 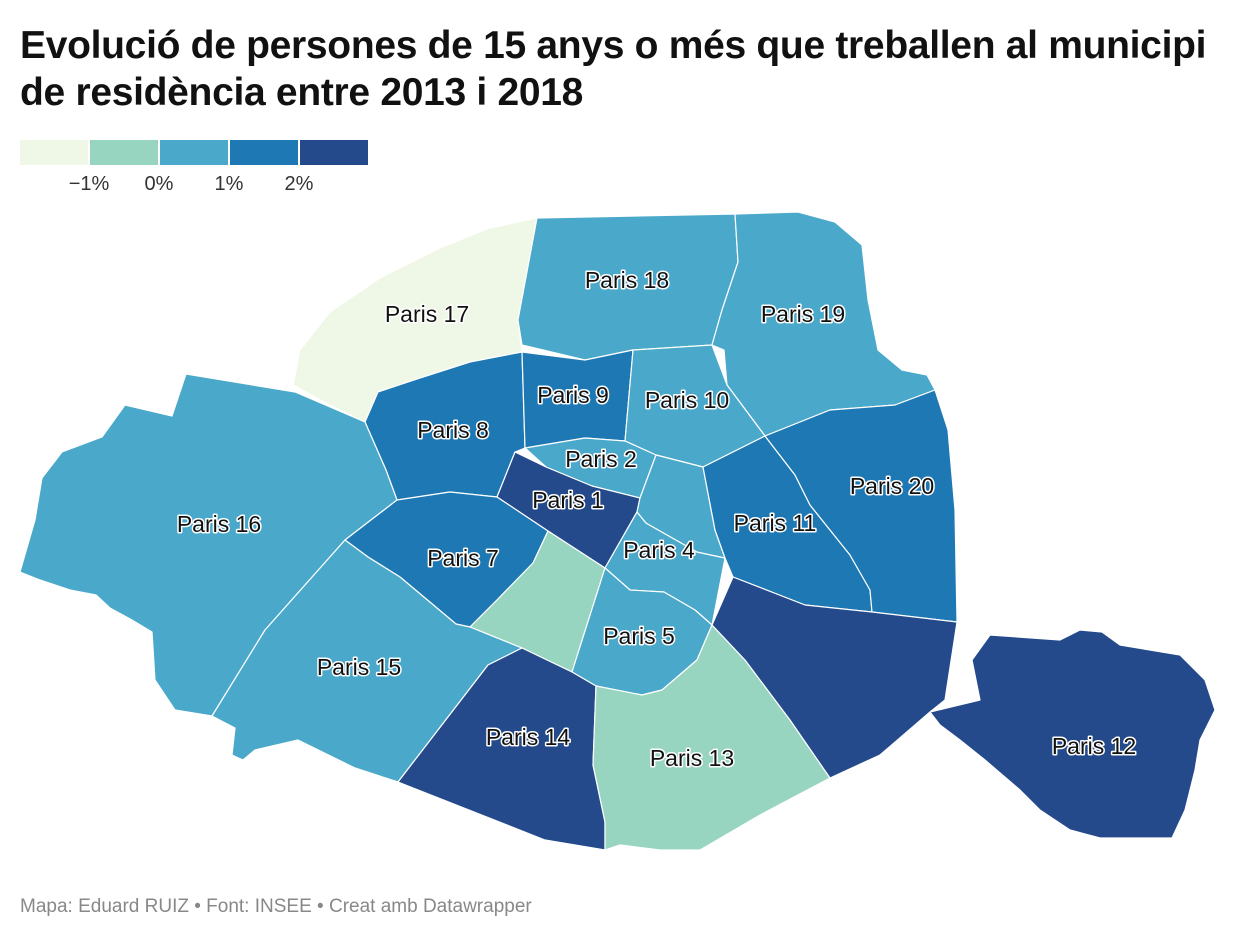 What do you see at coordinates (299, 184) in the screenshot?
I see `legend-tick-label: 2%` at bounding box center [299, 184].